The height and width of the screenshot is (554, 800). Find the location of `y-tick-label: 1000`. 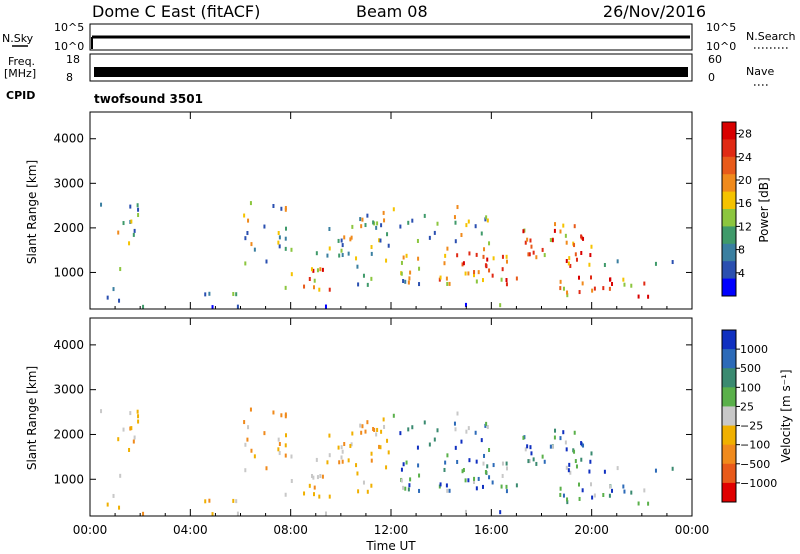

y-tick-label: 1000 is located at coordinates (68, 272).